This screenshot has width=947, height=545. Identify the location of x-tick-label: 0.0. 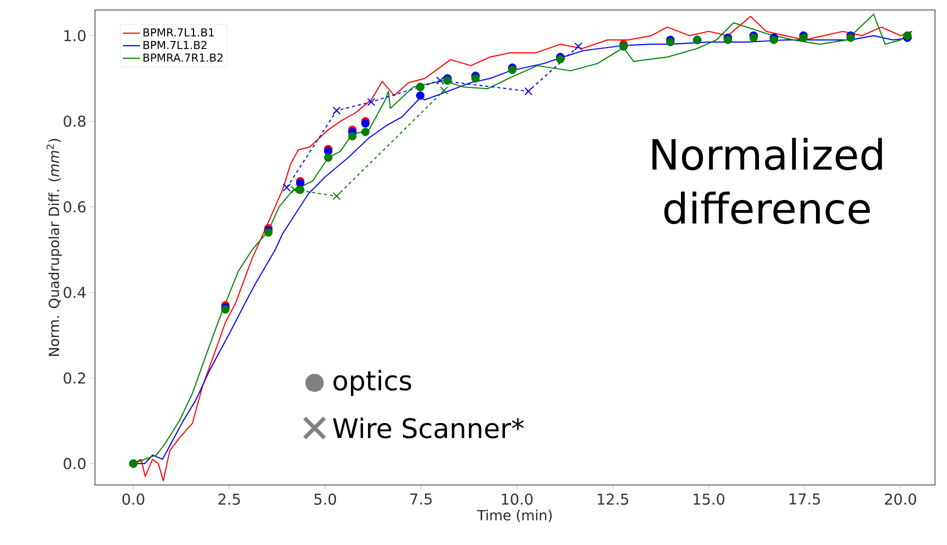
(133, 499).